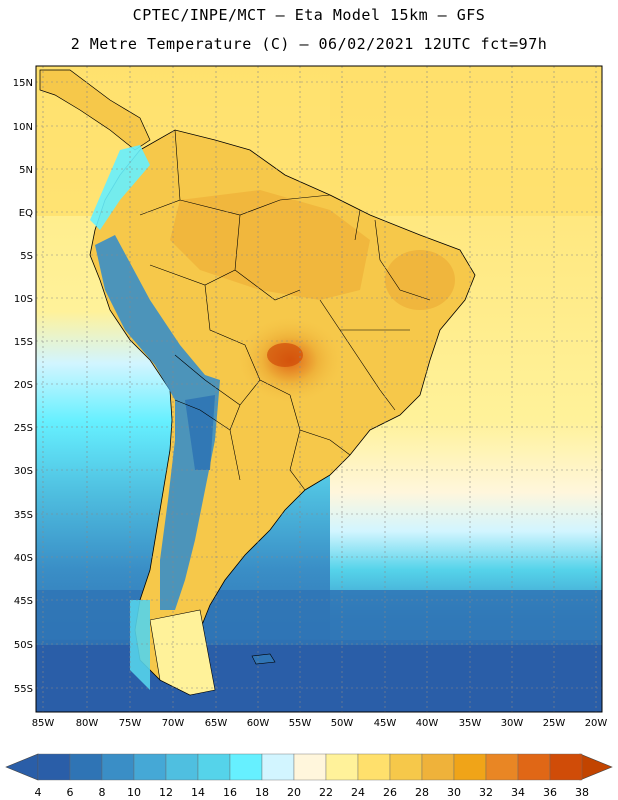  Describe the element at coordinates (23, 342) in the screenshot. I see `lat-label: 15S` at that location.